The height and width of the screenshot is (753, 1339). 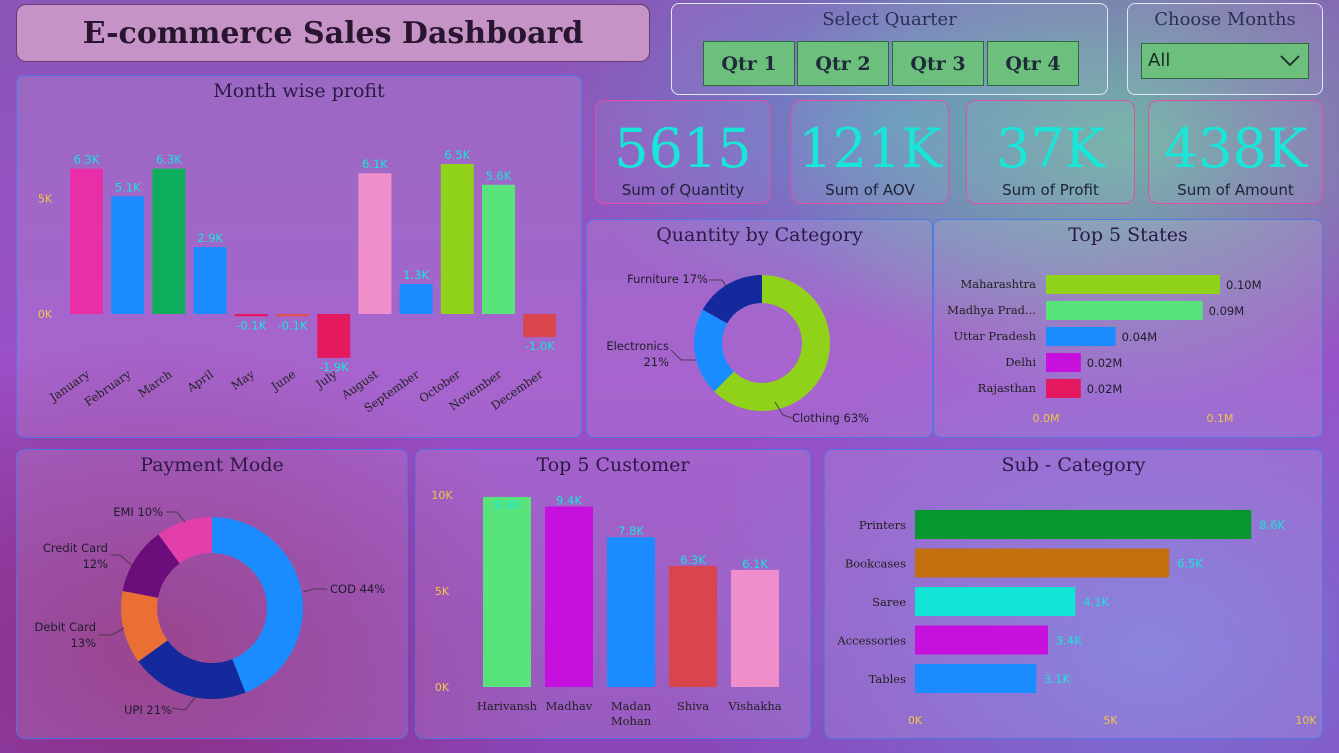 I want to click on kpi-amount-value: 438K, so click(x=1235, y=148).